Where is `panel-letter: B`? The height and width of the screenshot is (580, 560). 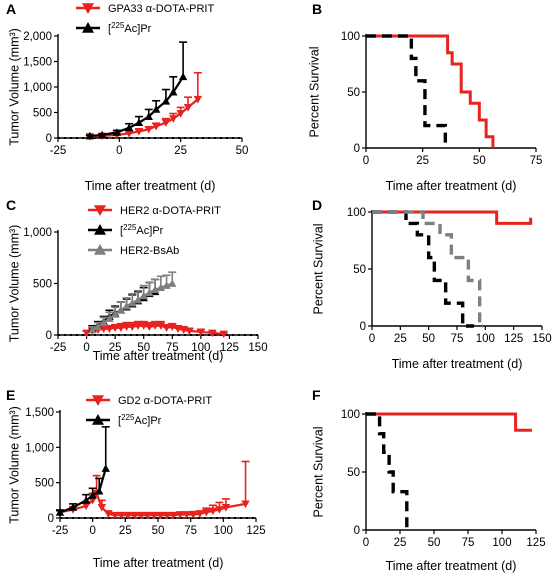
panel-letter: B is located at coordinates (317, 9).